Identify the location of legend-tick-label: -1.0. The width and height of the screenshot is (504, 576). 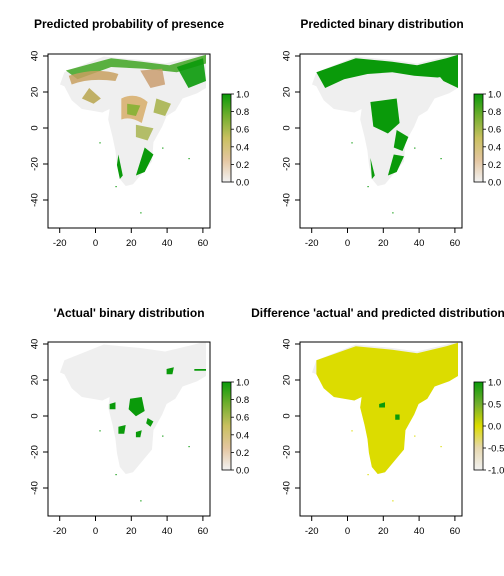
(496, 471).